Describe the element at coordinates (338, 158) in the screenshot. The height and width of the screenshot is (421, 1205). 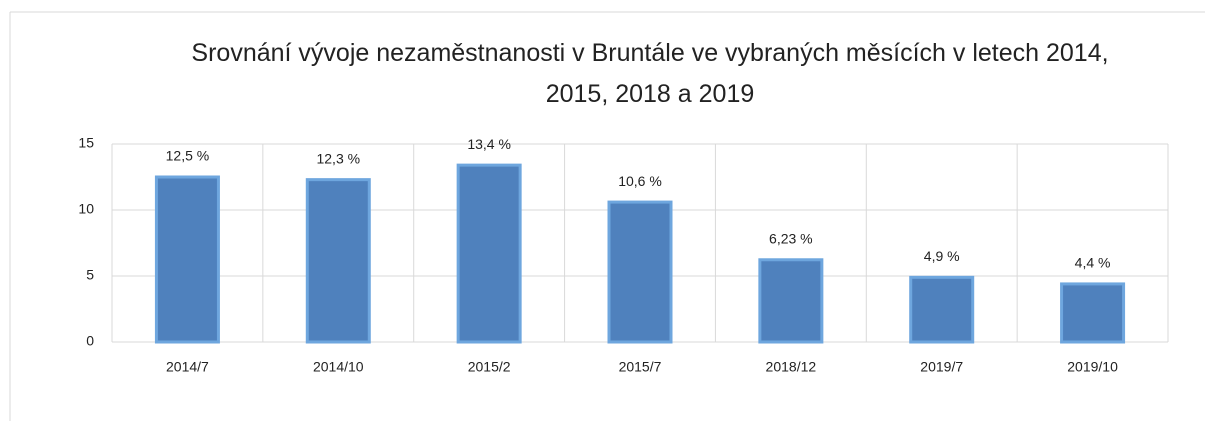
I see `value-label: 12,3 %` at that location.